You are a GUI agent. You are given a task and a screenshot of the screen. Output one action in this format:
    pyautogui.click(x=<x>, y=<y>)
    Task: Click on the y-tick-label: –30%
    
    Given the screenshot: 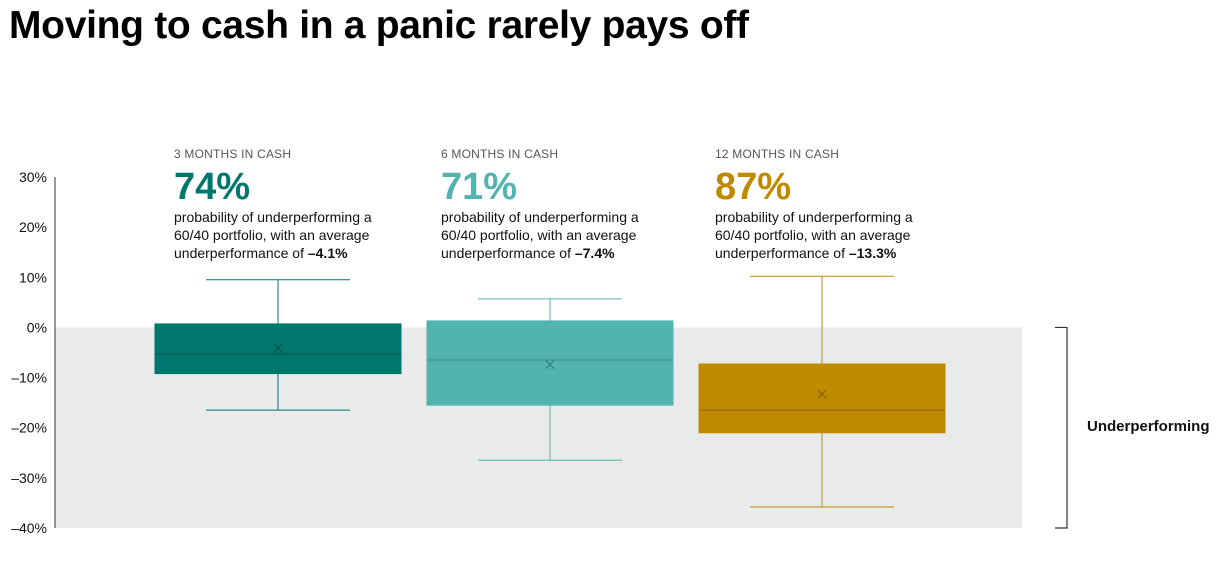 What is the action you would take?
    pyautogui.click(x=29, y=478)
    